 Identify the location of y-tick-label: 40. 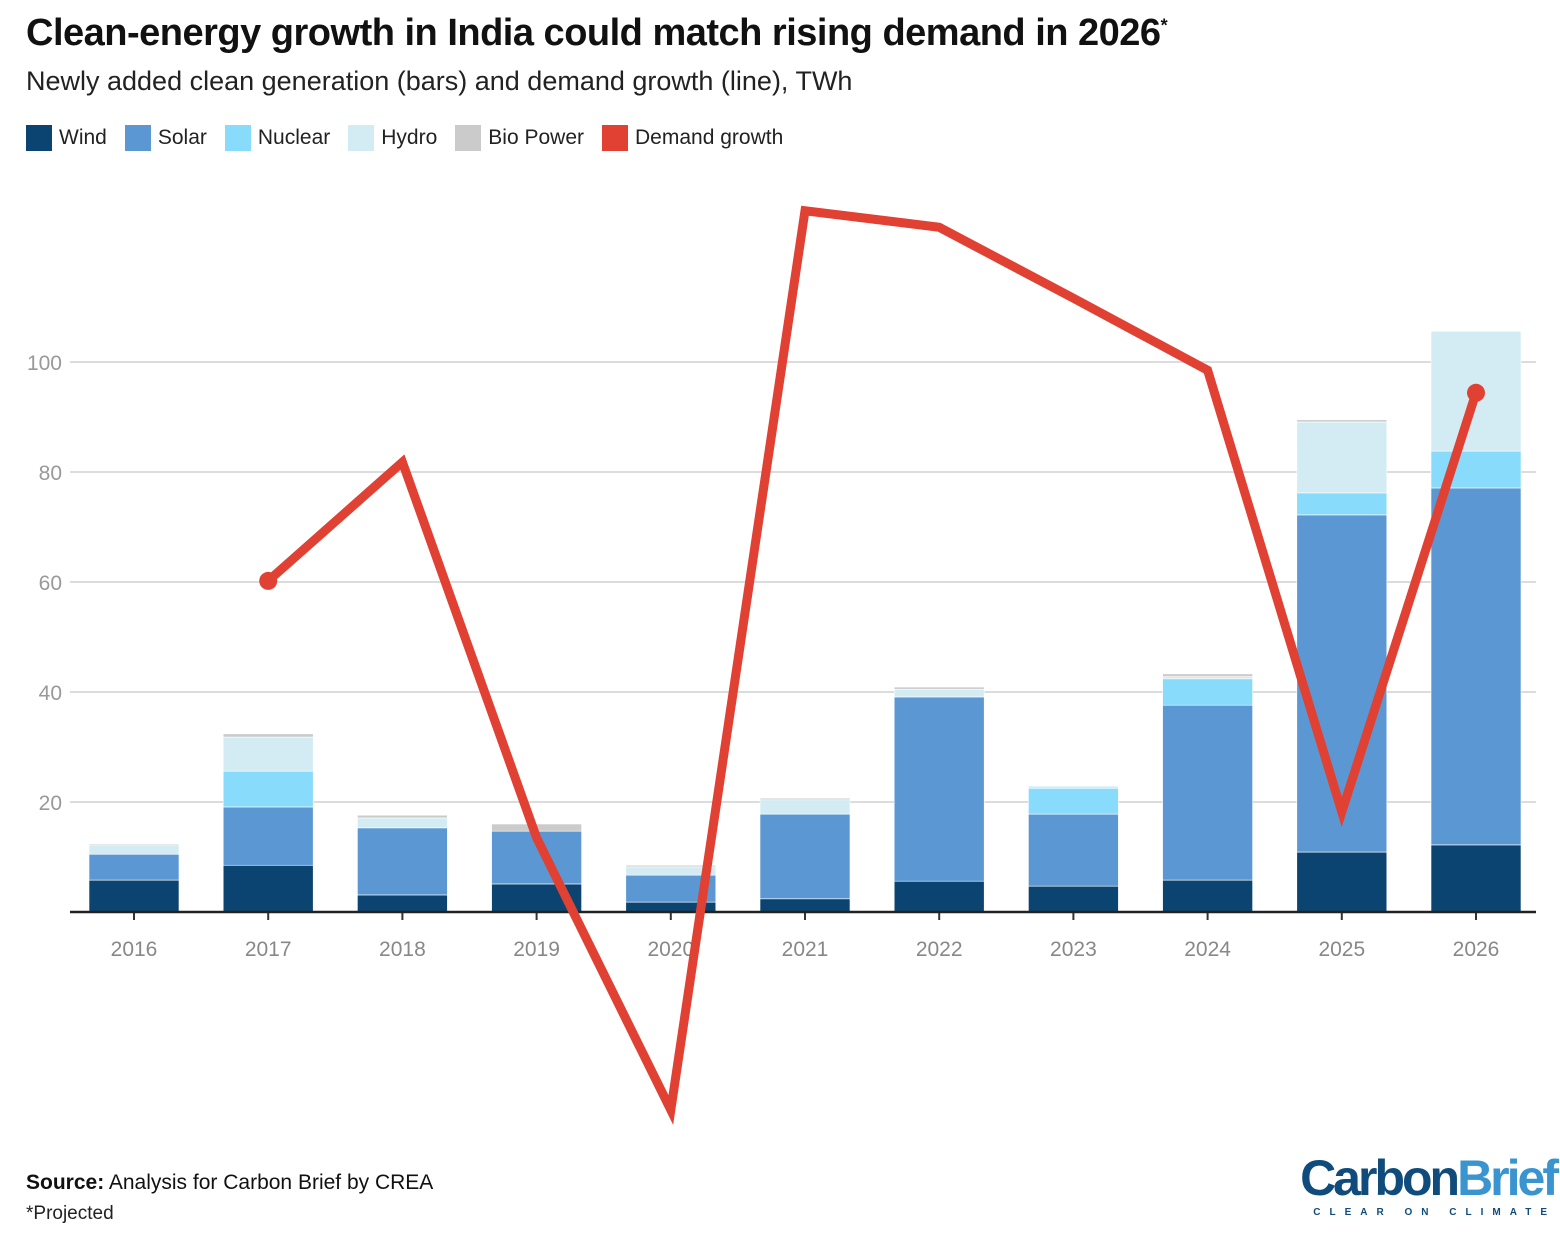
(50, 693).